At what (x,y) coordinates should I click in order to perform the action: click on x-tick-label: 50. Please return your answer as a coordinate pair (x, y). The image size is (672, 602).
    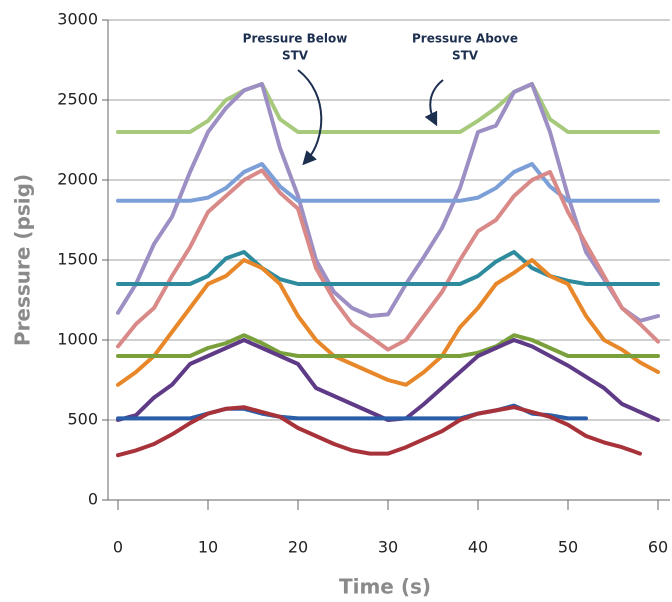
    Looking at the image, I should click on (568, 547).